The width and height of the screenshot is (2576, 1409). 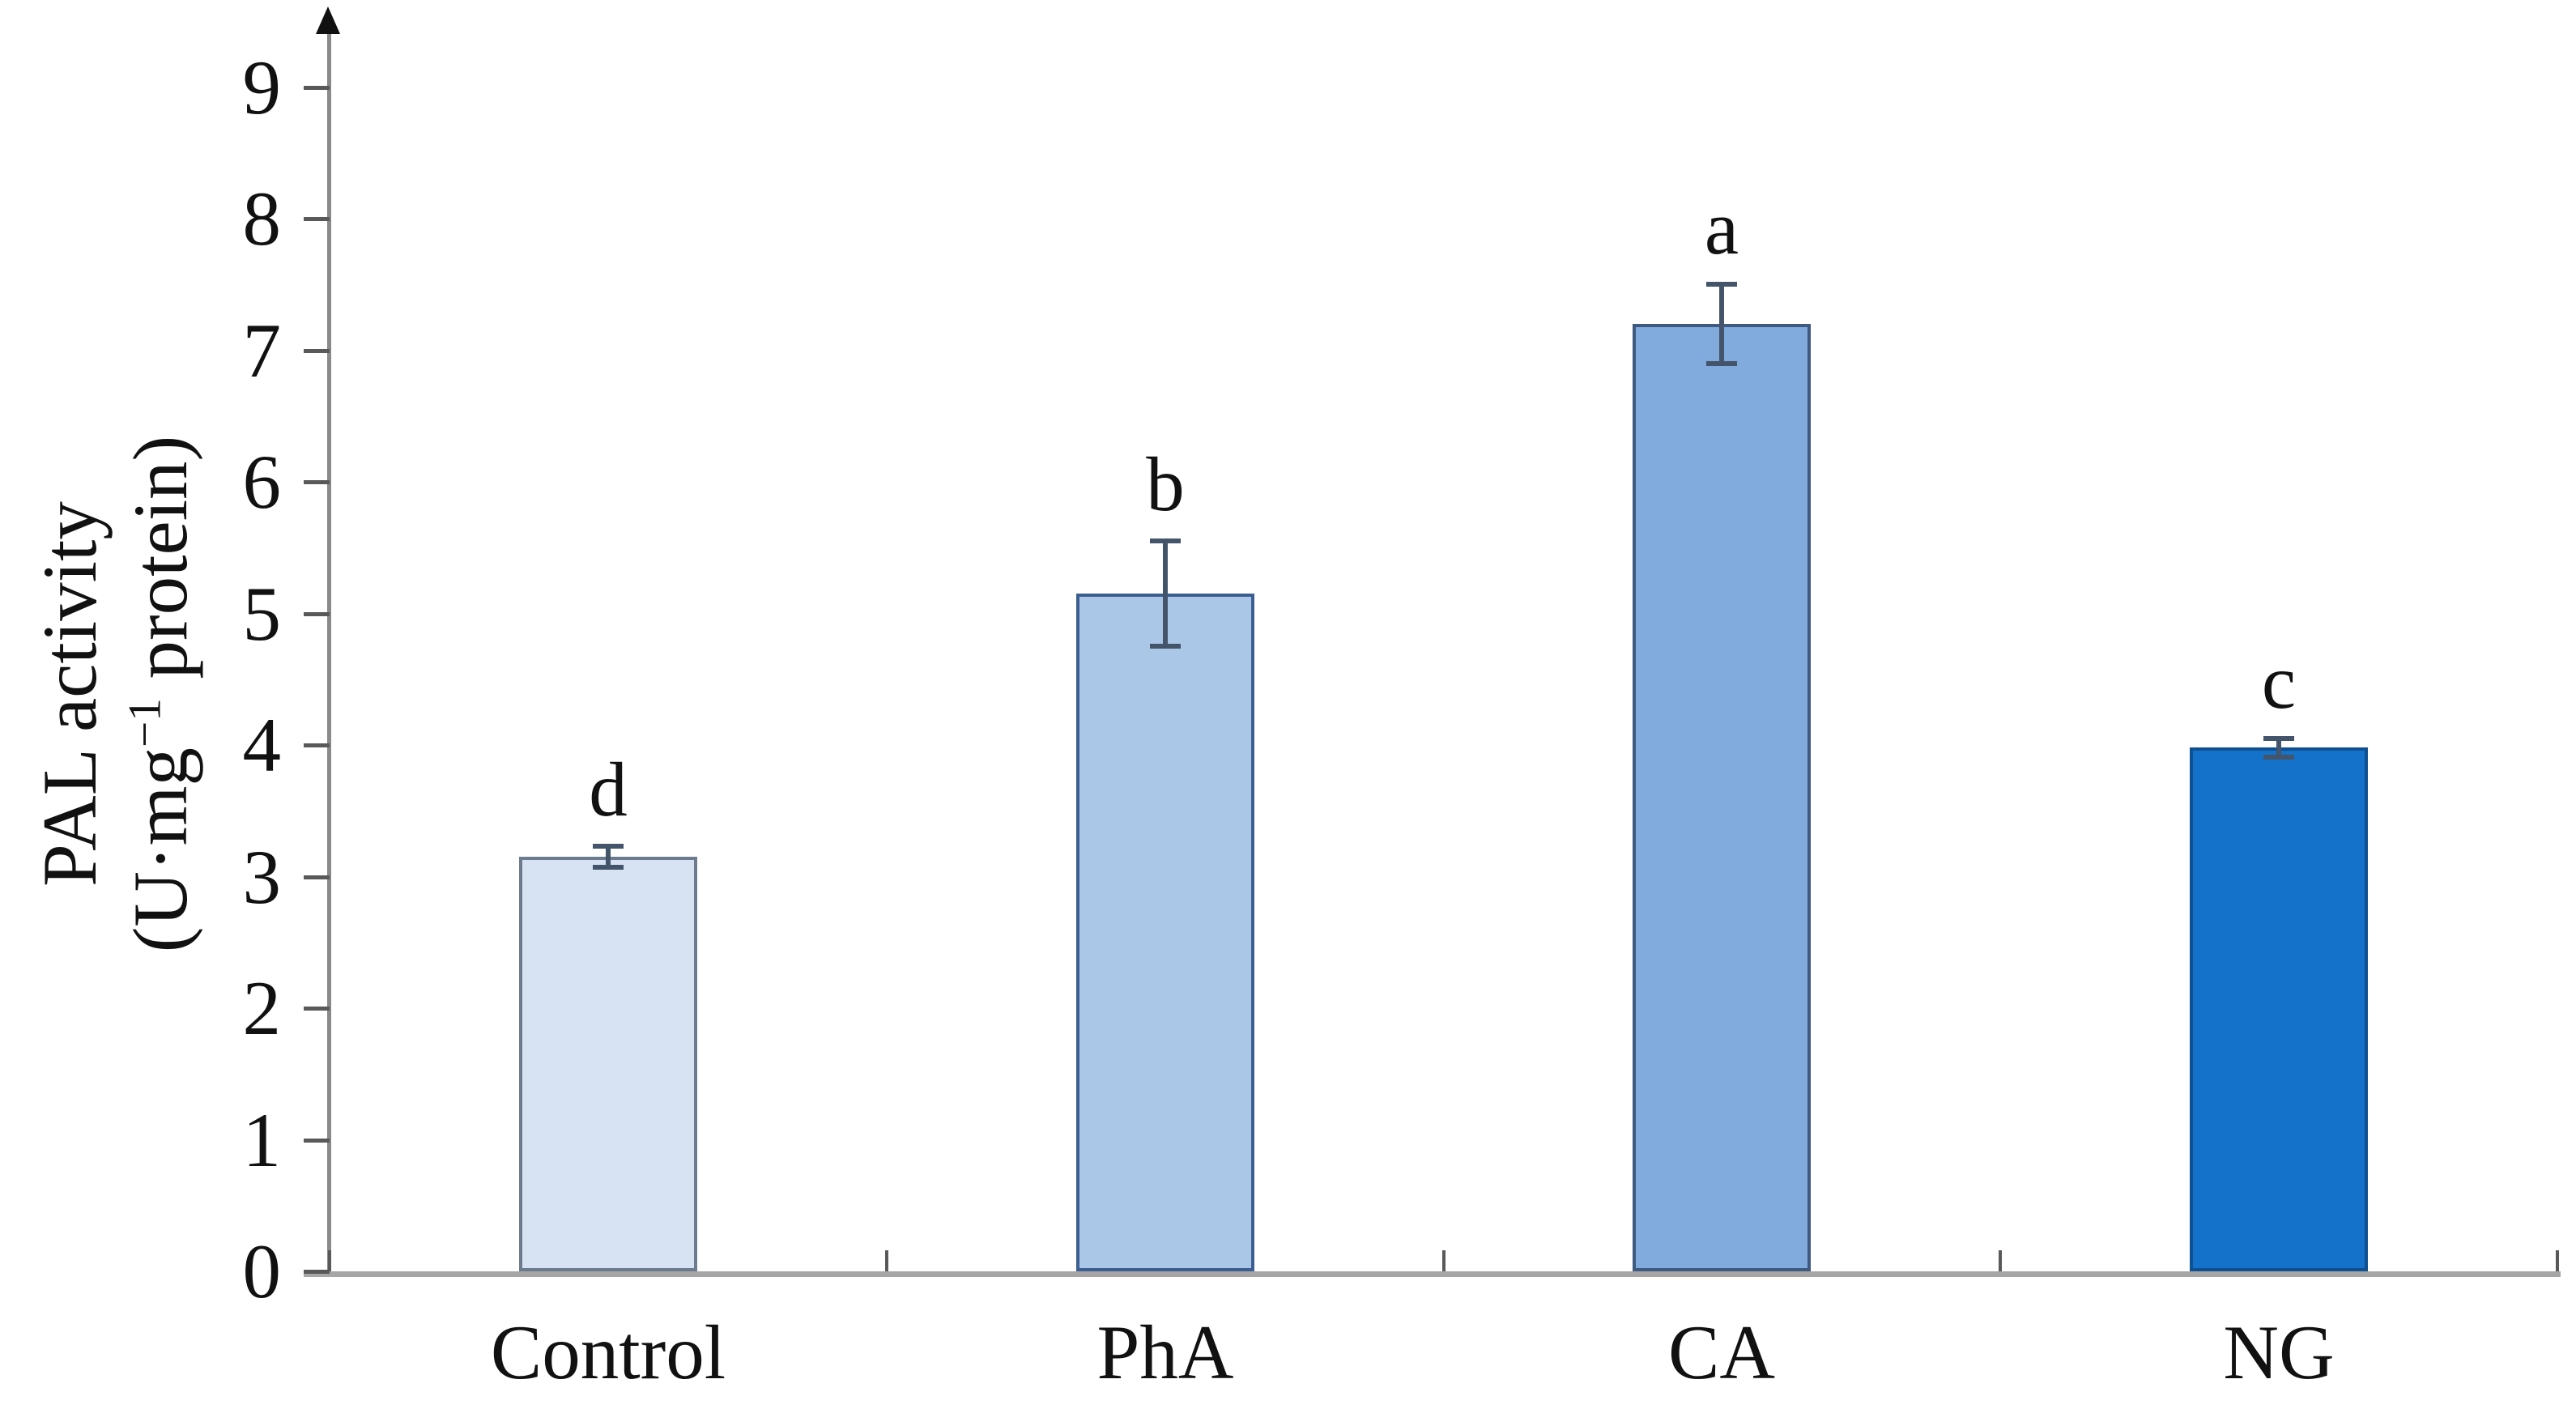 I want to click on error-bar-control, so click(x=608, y=856).